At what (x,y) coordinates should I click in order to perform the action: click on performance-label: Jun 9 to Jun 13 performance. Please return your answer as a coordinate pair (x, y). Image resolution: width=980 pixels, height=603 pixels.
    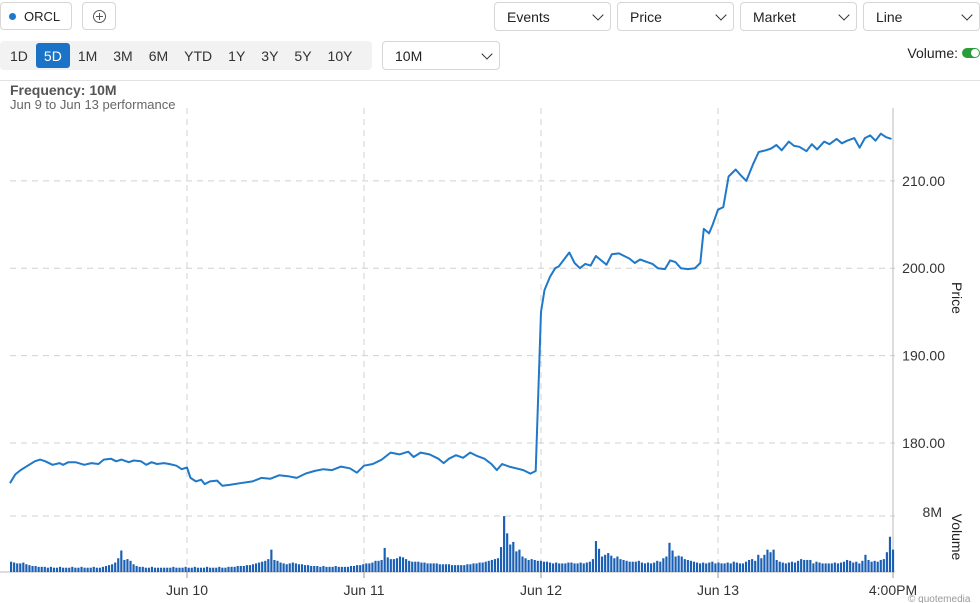
    Looking at the image, I should click on (93, 104).